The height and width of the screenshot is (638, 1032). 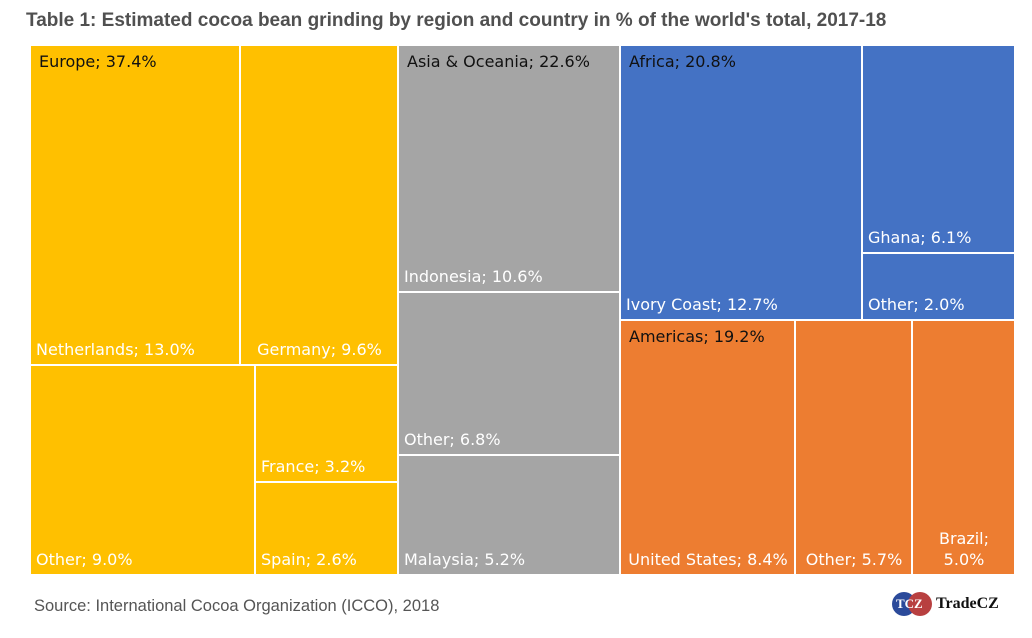 What do you see at coordinates (920, 237) in the screenshot?
I see `country-label: Ghana; 6.1%` at bounding box center [920, 237].